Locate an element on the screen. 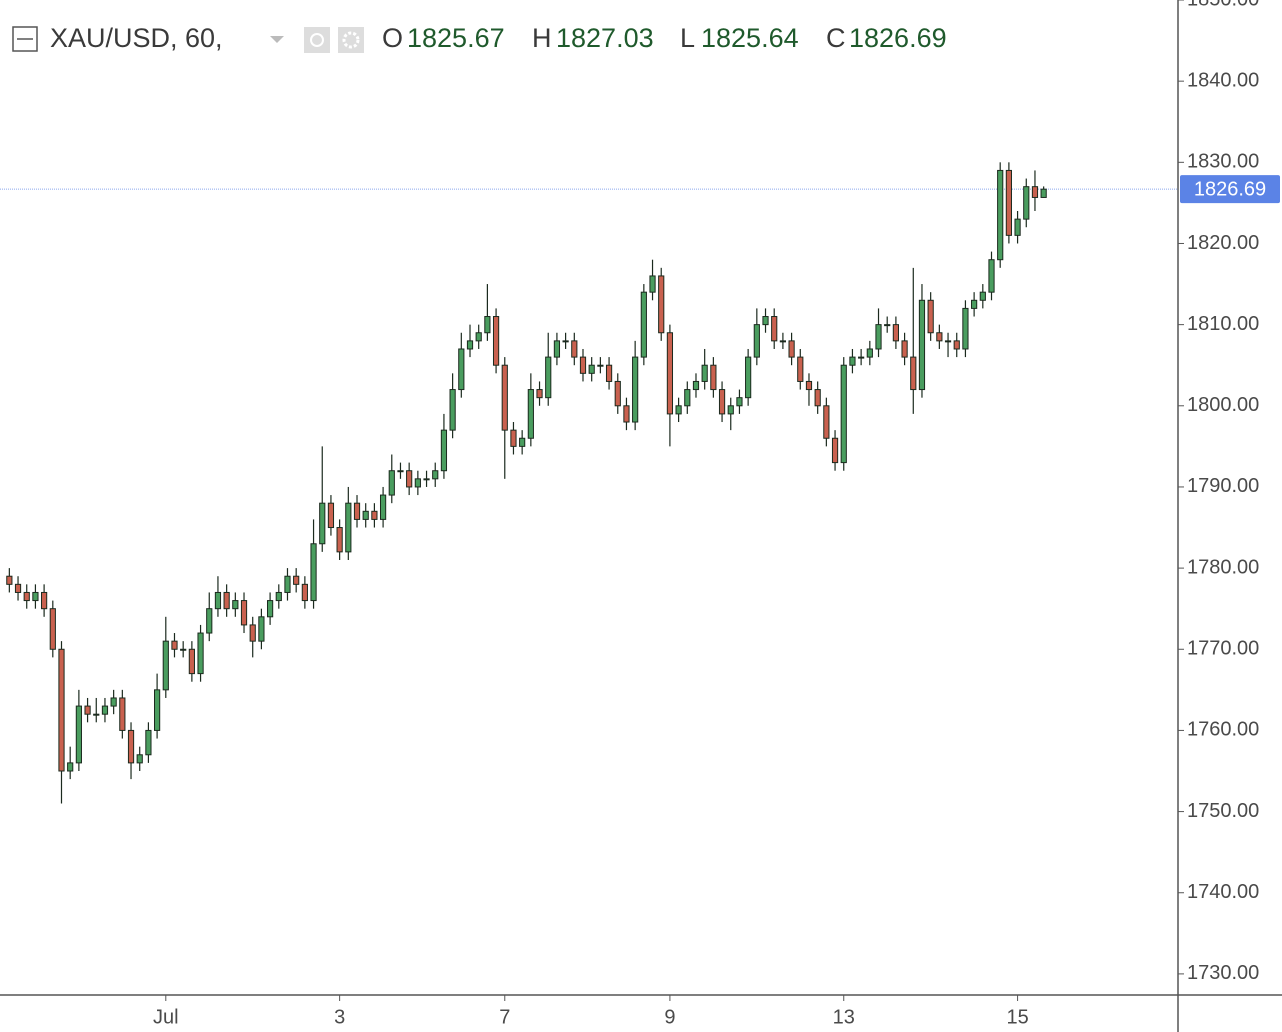 The width and height of the screenshot is (1282, 1032). eye-icon is located at coordinates (317, 40).